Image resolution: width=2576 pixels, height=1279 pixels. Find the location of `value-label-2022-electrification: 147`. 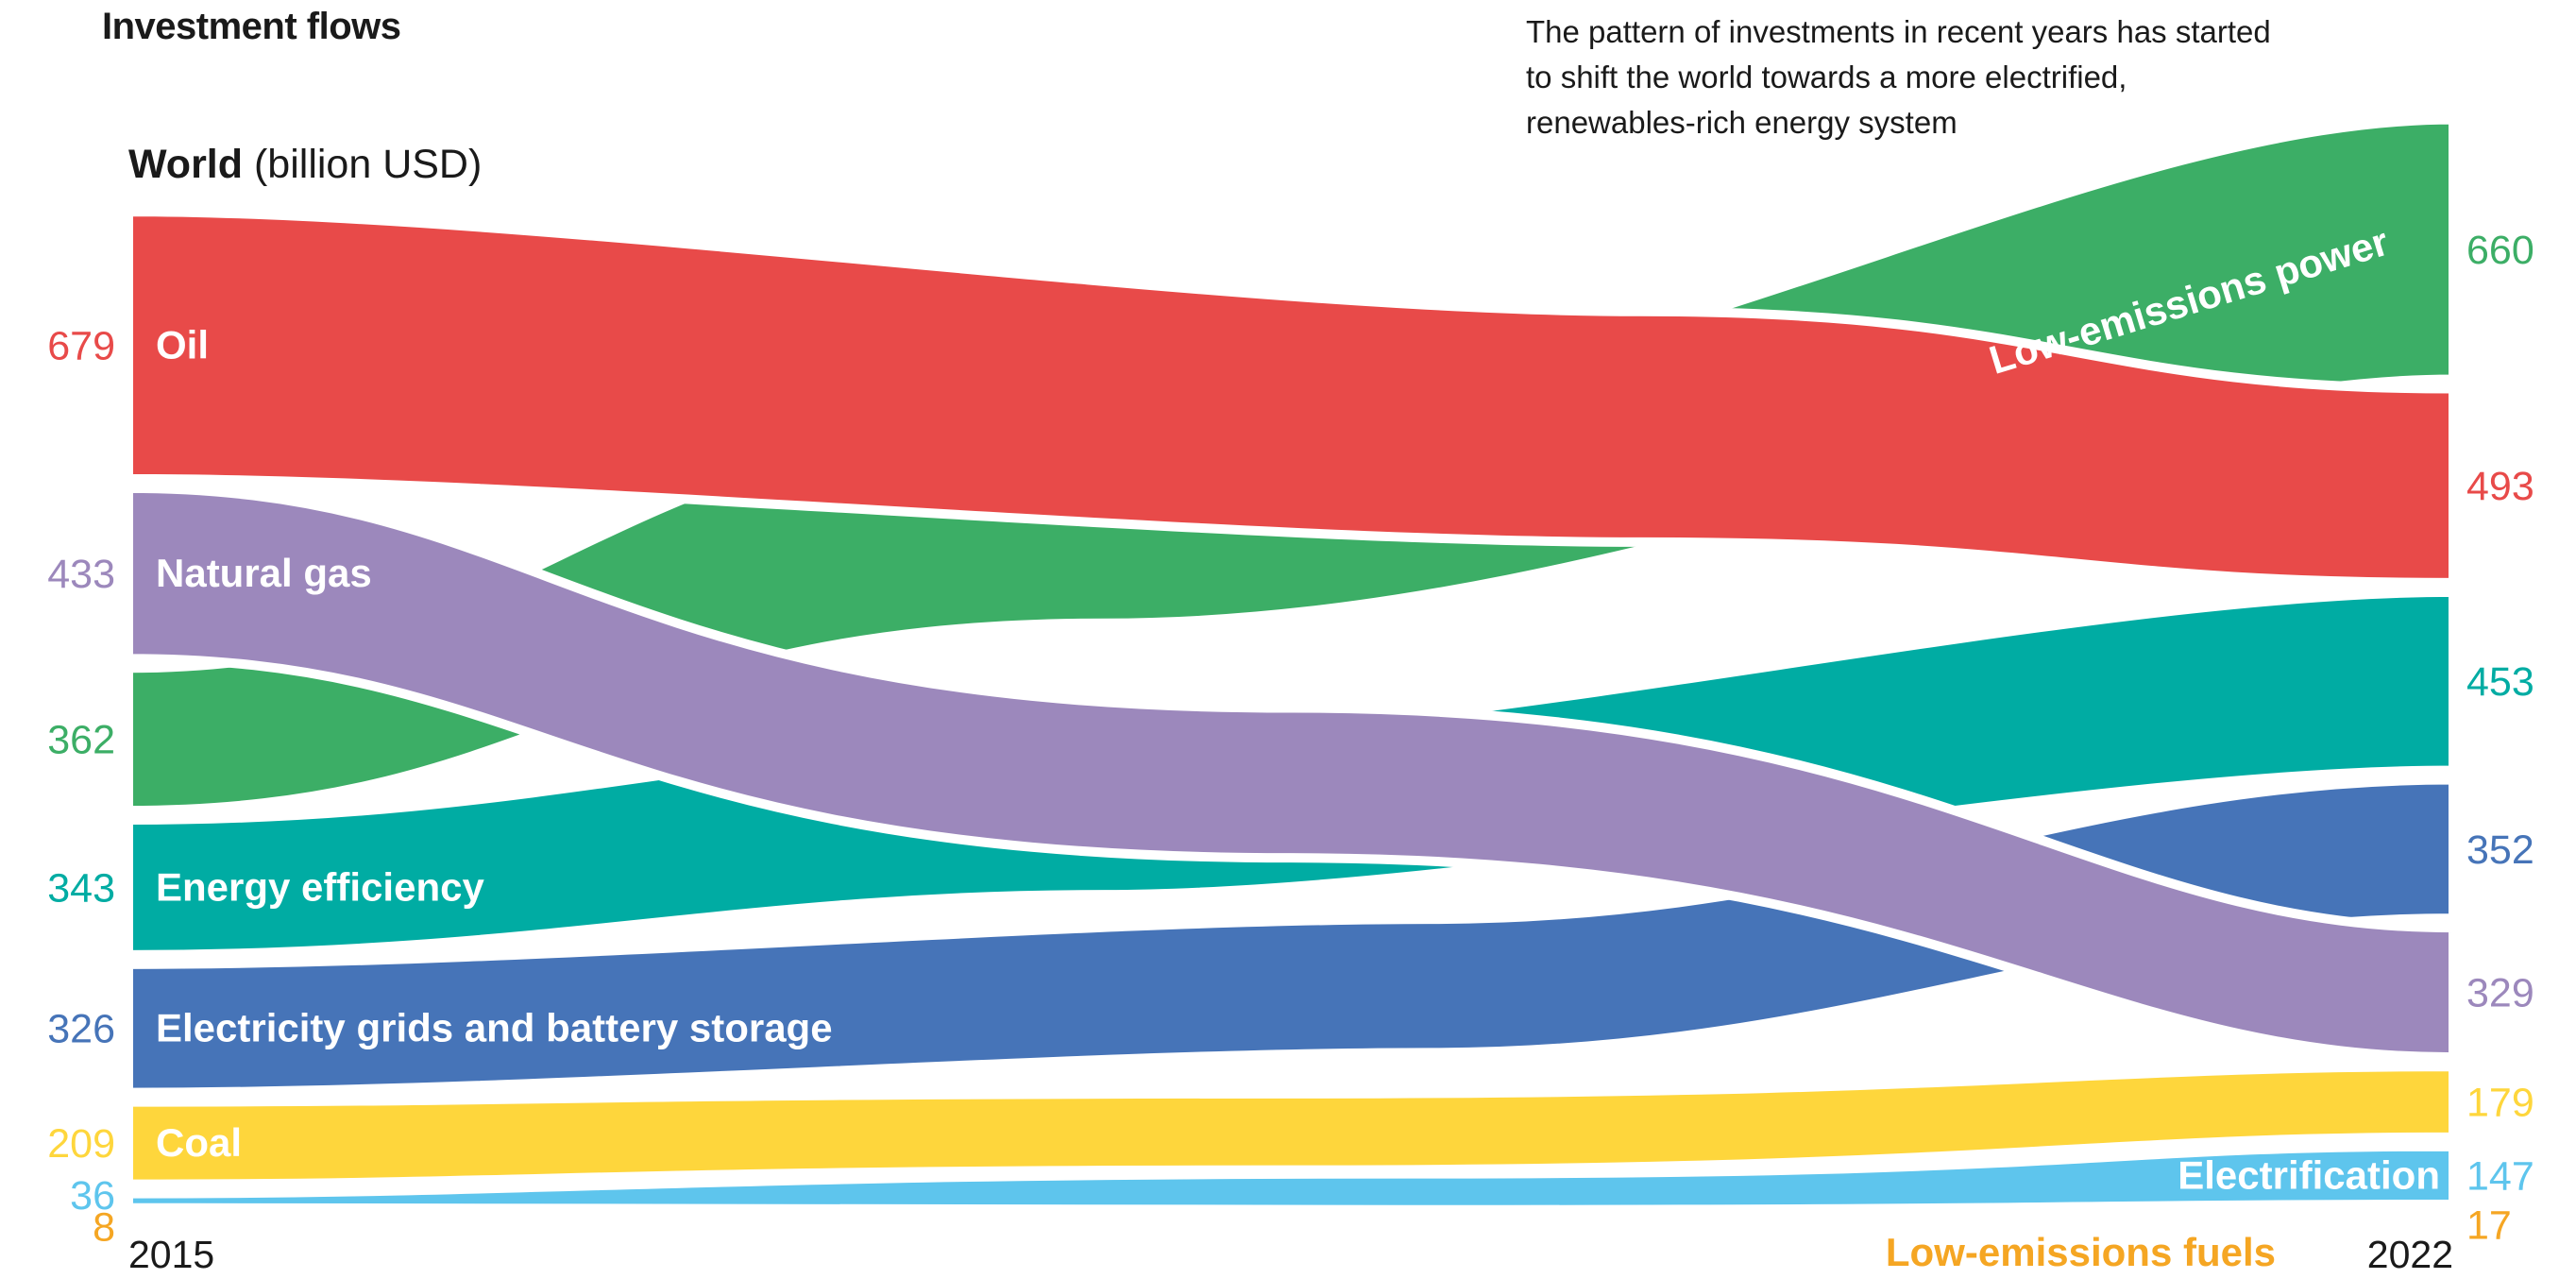

value-label-2022-electrification: 147 is located at coordinates (2500, 1176).